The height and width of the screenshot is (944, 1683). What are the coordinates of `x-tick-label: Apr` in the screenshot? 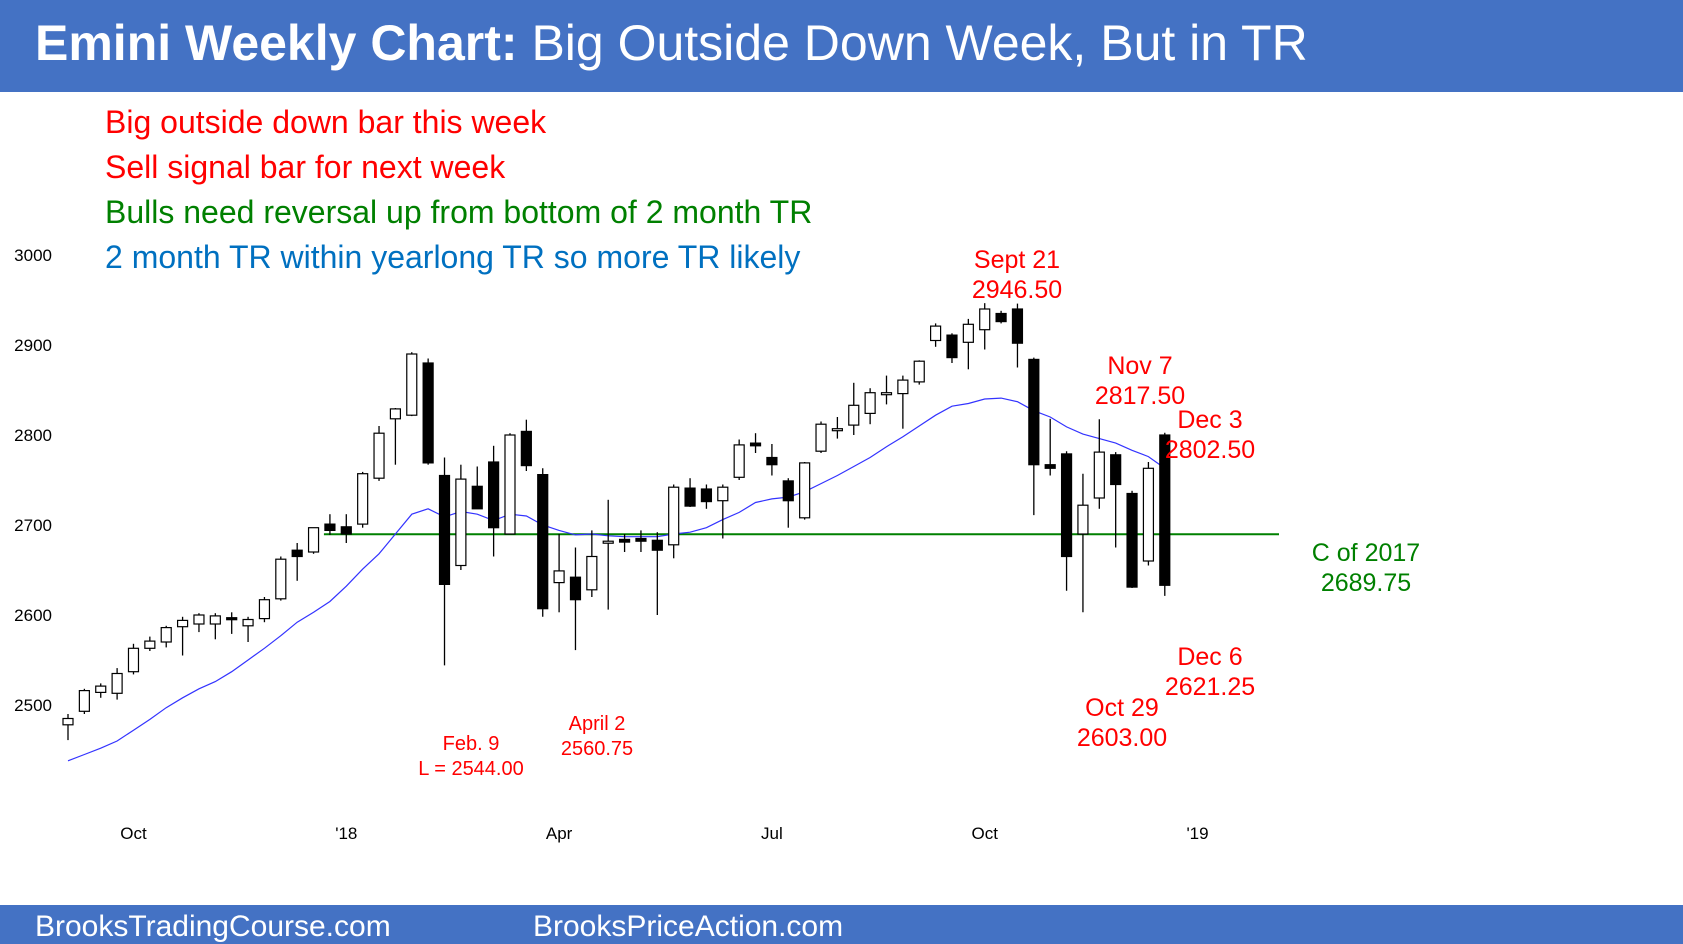 It's located at (559, 833).